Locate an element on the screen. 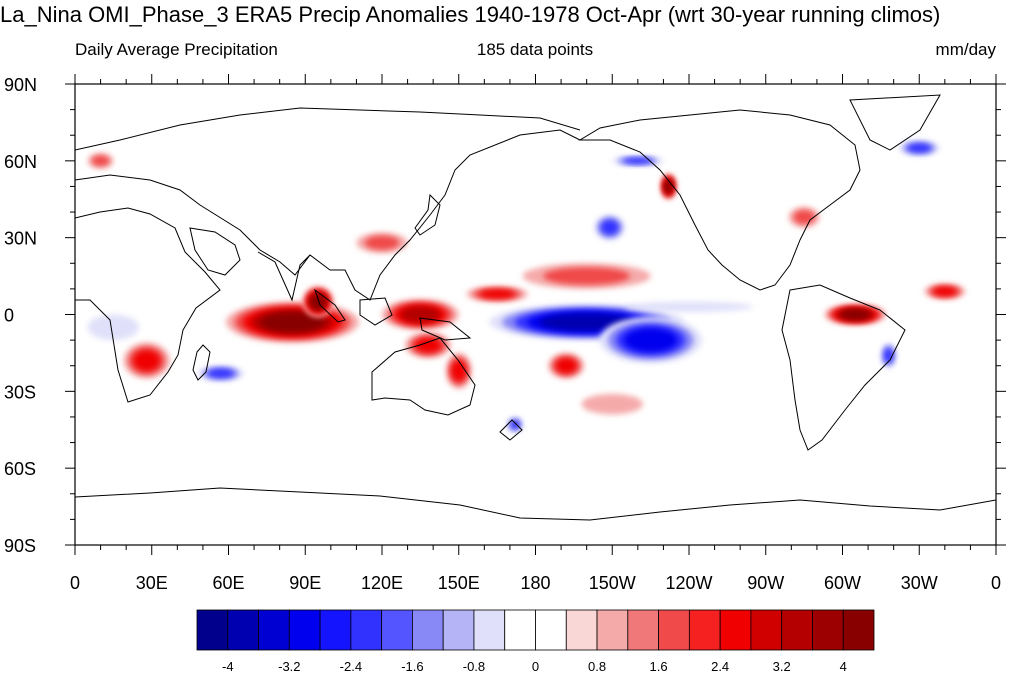  anomaly-west-pacific-wet is located at coordinates (497, 294).